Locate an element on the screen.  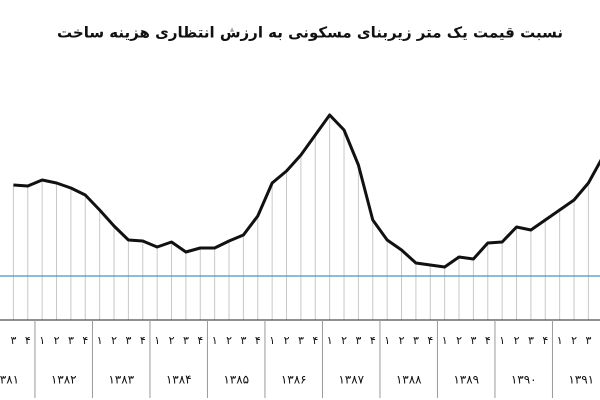
year-label: ۱۳۸۶ is located at coordinates (294, 380).